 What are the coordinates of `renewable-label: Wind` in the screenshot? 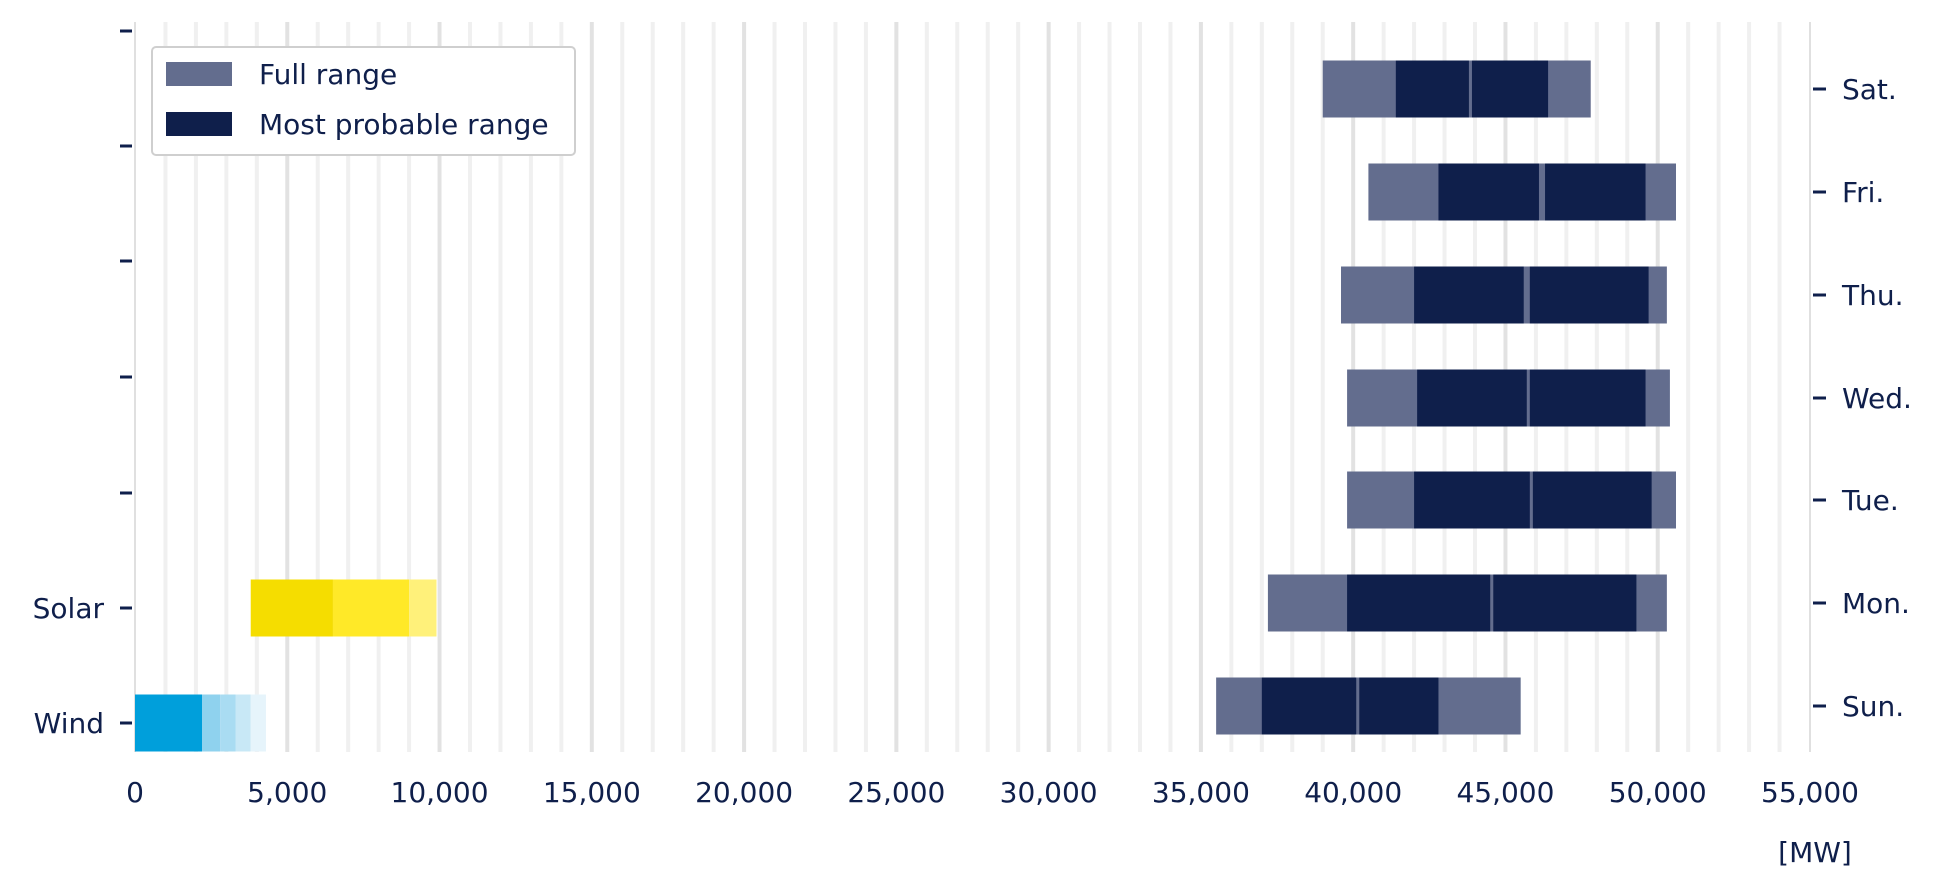 It's located at (69, 723).